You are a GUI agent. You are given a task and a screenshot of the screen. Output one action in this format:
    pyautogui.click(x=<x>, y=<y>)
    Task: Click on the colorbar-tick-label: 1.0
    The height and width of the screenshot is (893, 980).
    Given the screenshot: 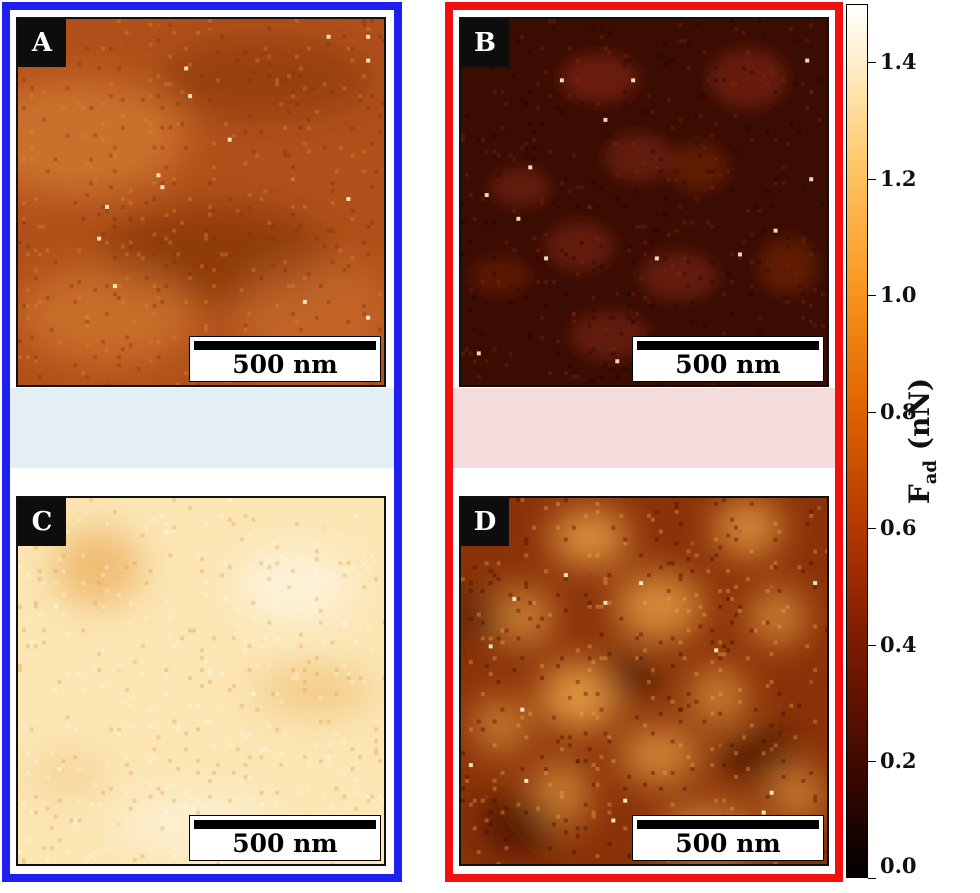 What is the action you would take?
    pyautogui.click(x=898, y=295)
    